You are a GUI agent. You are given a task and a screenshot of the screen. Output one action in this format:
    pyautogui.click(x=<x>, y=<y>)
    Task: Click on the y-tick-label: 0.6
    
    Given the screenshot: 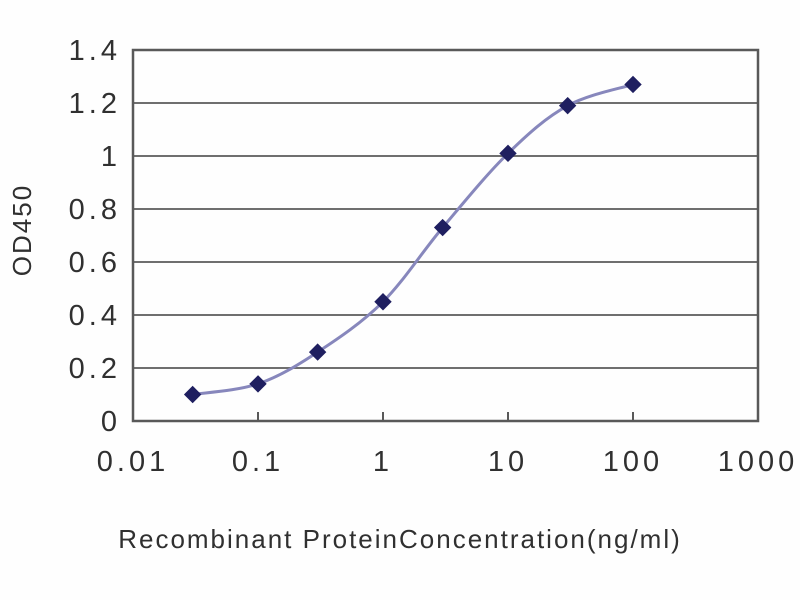 What is the action you would take?
    pyautogui.click(x=95, y=263)
    